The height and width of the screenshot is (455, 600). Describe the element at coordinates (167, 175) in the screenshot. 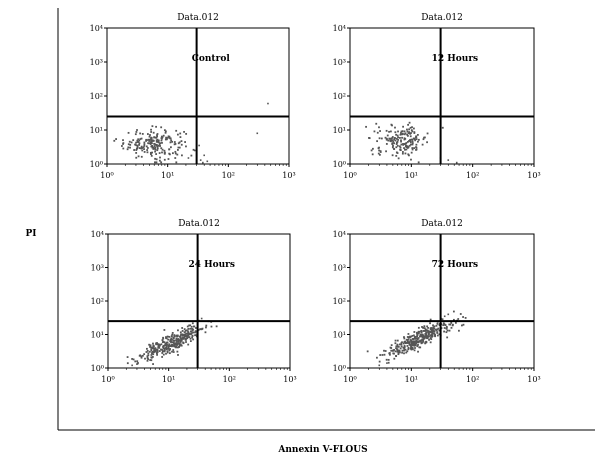

I see `x-tick-label: 10¹` at that location.